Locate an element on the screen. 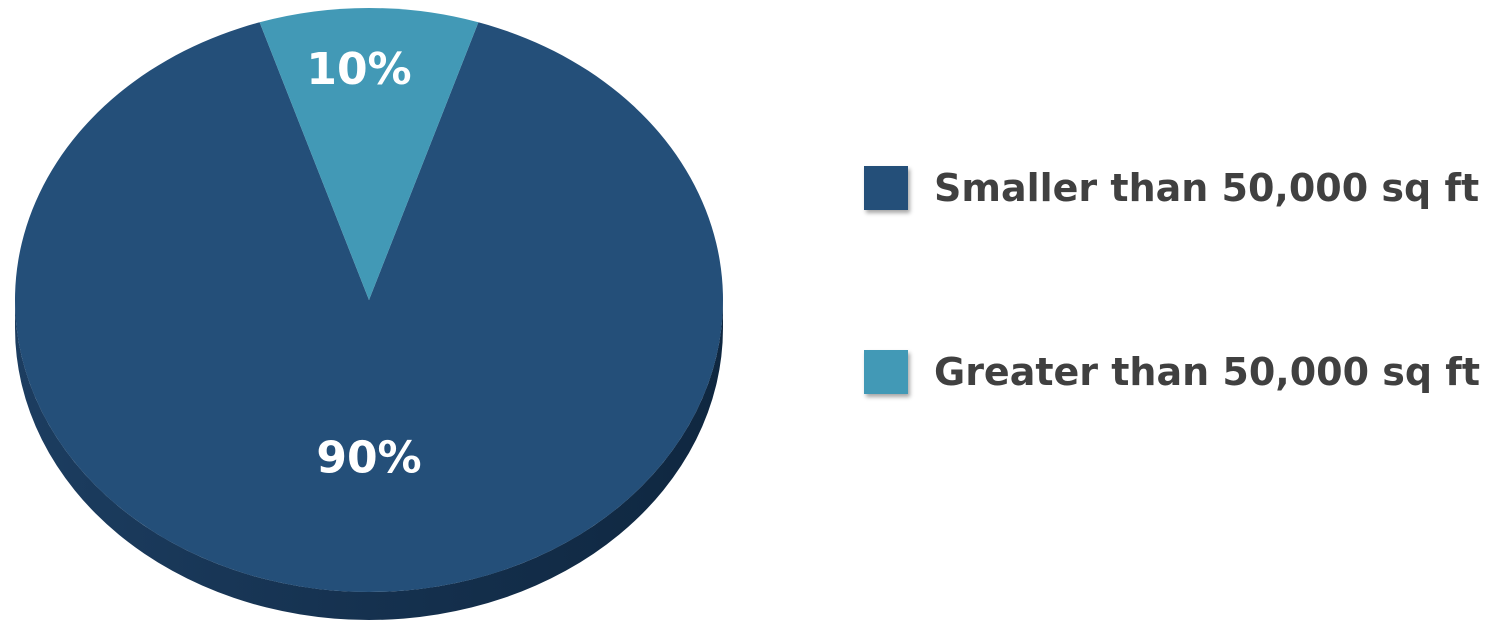  legend-item-greater: Greater than 50,000 sq ft is located at coordinates (1172, 372).